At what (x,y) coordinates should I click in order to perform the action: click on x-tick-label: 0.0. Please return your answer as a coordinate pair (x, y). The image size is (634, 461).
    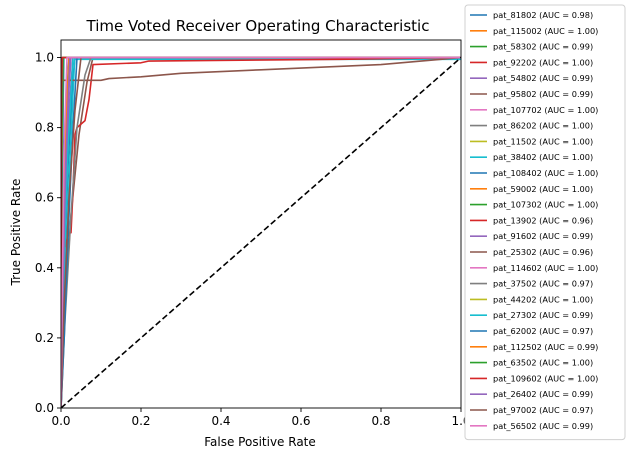
    Looking at the image, I should click on (60, 421).